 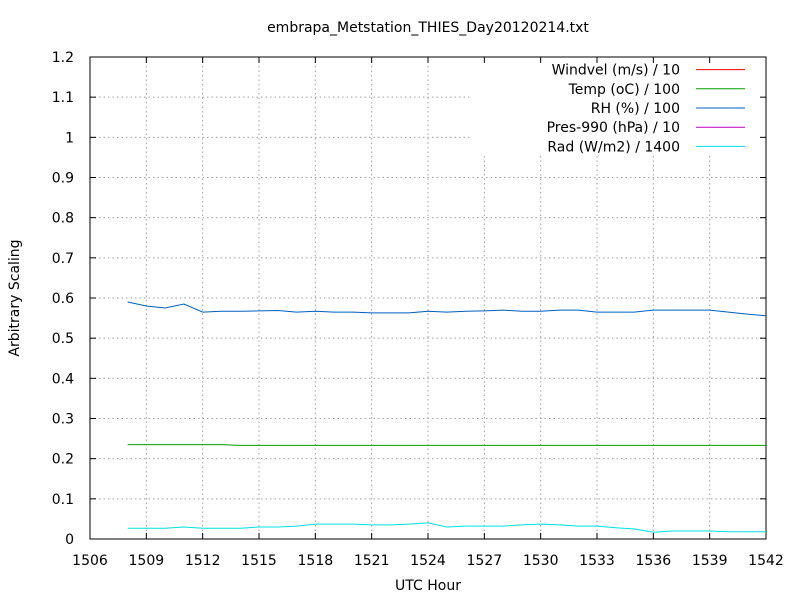 What do you see at coordinates (203, 561) in the screenshot?
I see `x-tick-label: 1512` at bounding box center [203, 561].